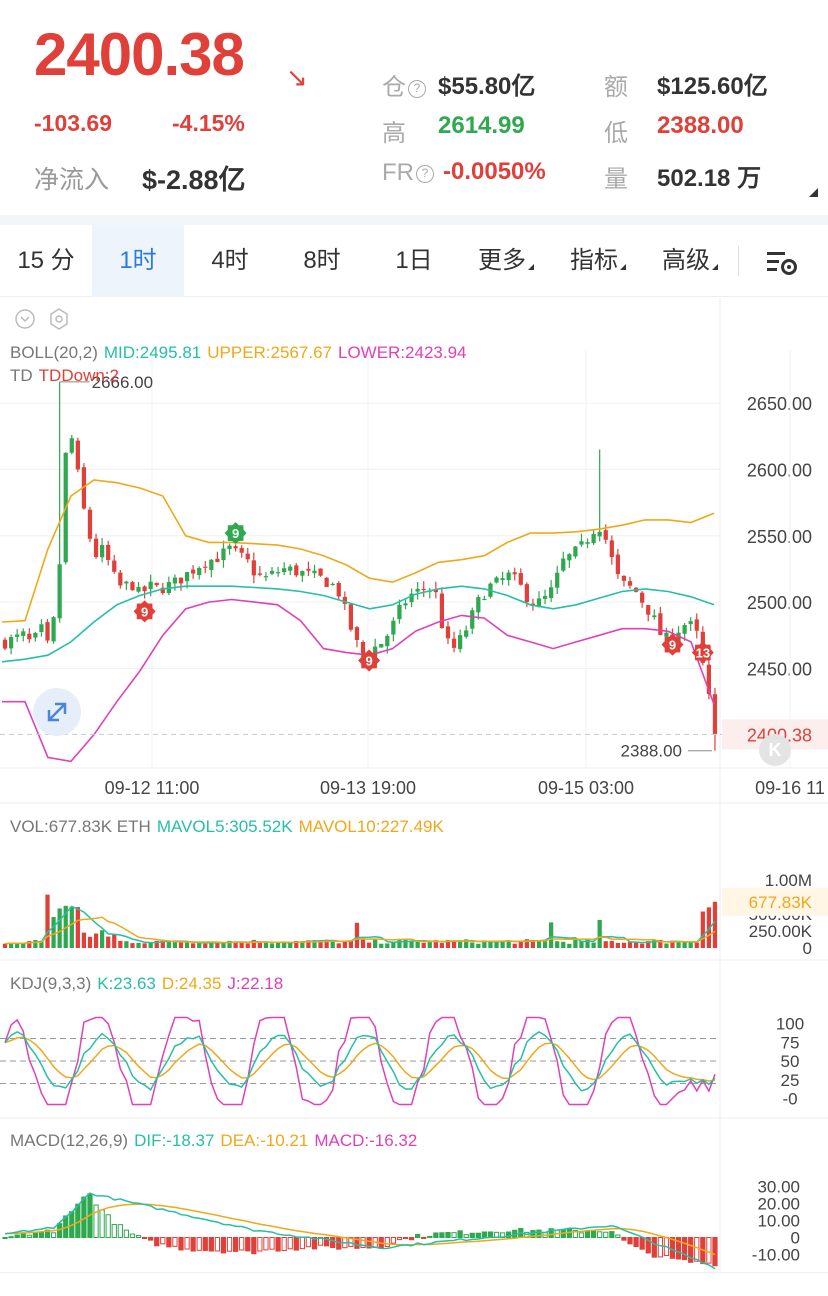 This screenshot has height=1296, width=828. What do you see at coordinates (149, 984) in the screenshot?
I see `kdj-legend: KDJ(9,3,3) K:23.63 D:24.35 J:22.18` at bounding box center [149, 984].